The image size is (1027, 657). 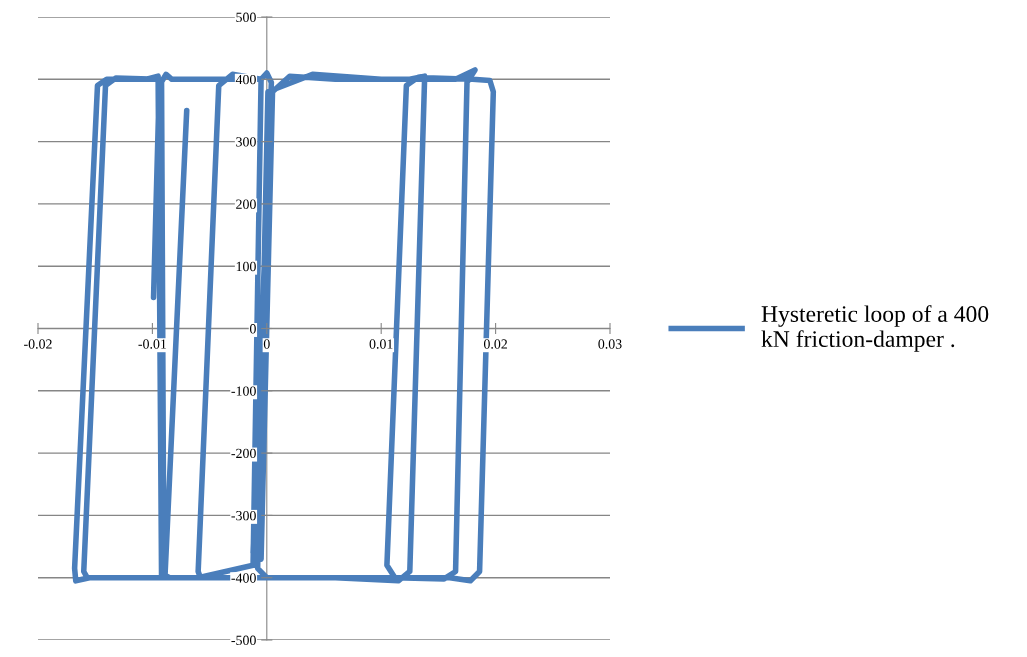 I want to click on y-tick-label: -300, so click(x=243, y=515).